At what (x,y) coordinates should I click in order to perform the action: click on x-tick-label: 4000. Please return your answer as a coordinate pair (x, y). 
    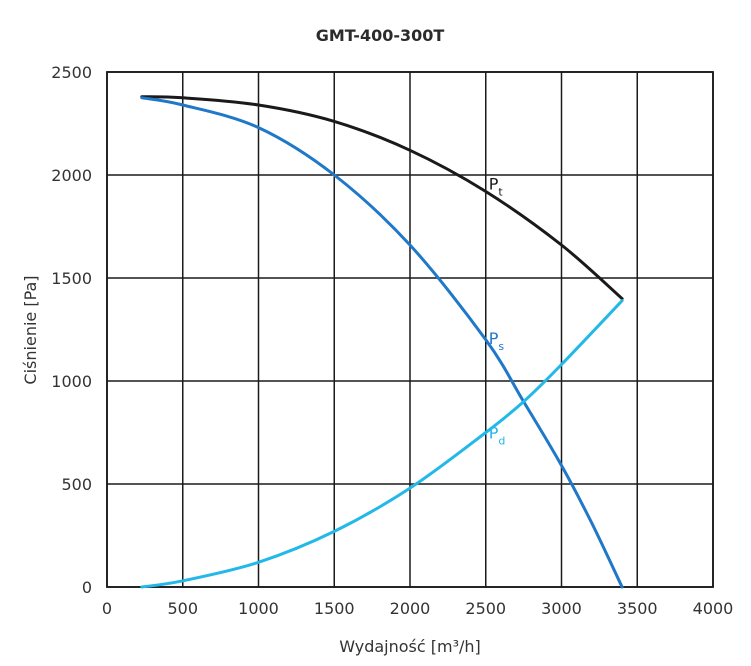
    Looking at the image, I should click on (713, 608).